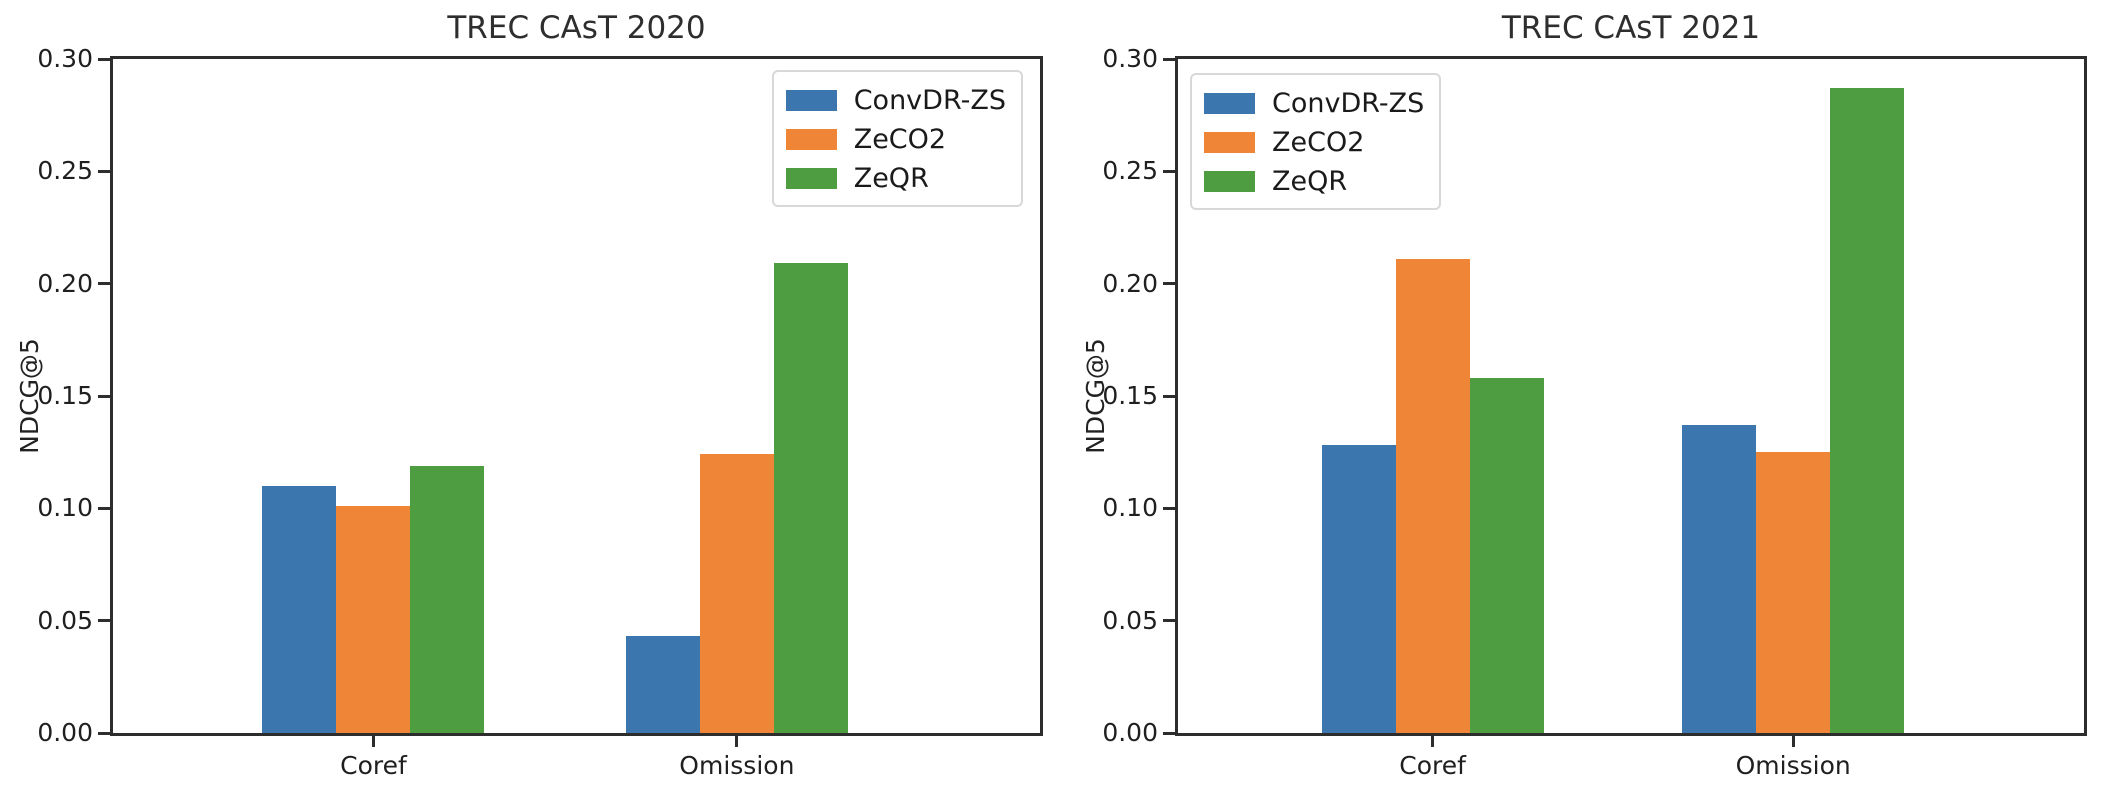 The height and width of the screenshot is (798, 2104). What do you see at coordinates (1631, 28) in the screenshot?
I see `chart-title: TREC CAsT 2021` at bounding box center [1631, 28].